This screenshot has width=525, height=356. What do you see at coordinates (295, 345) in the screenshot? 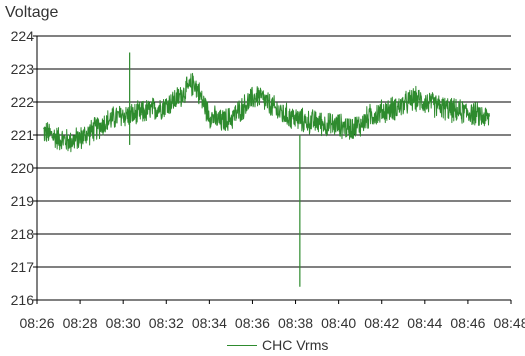
I see `legend-label: CHC Vrms` at bounding box center [295, 345].